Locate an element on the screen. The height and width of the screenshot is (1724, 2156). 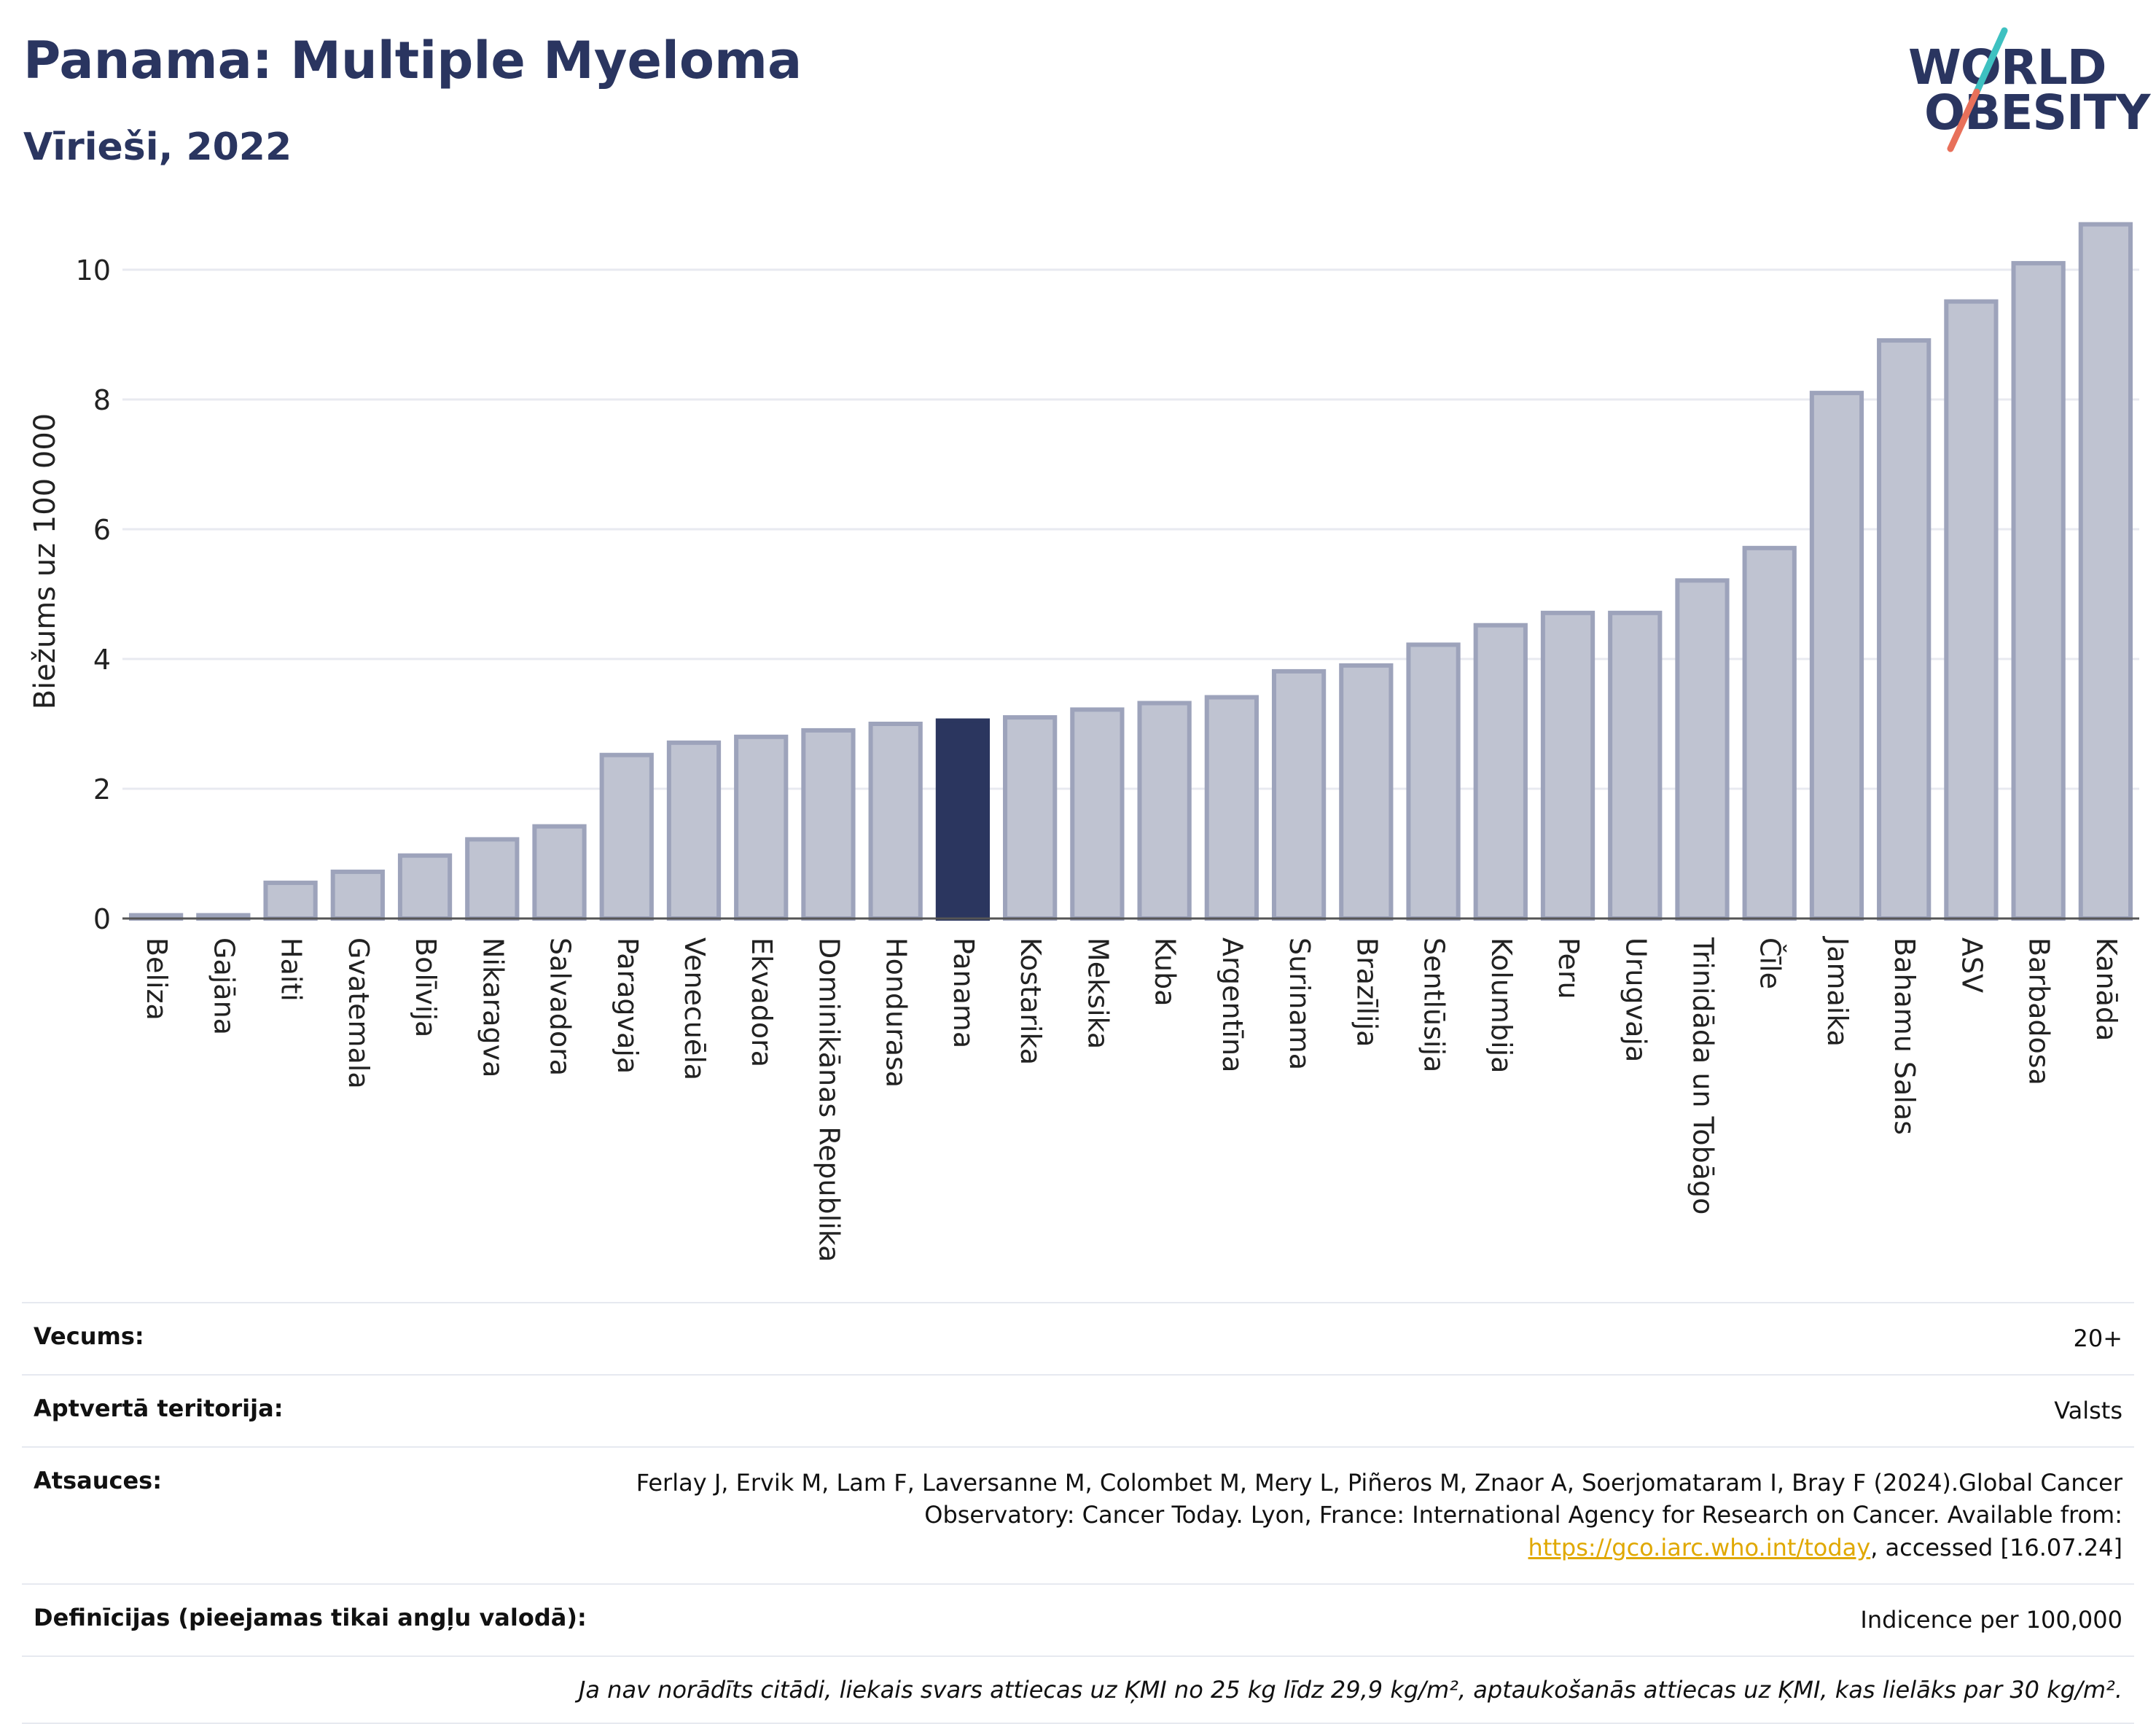
logo-word-1: WORLD is located at coordinates (2008, 67).